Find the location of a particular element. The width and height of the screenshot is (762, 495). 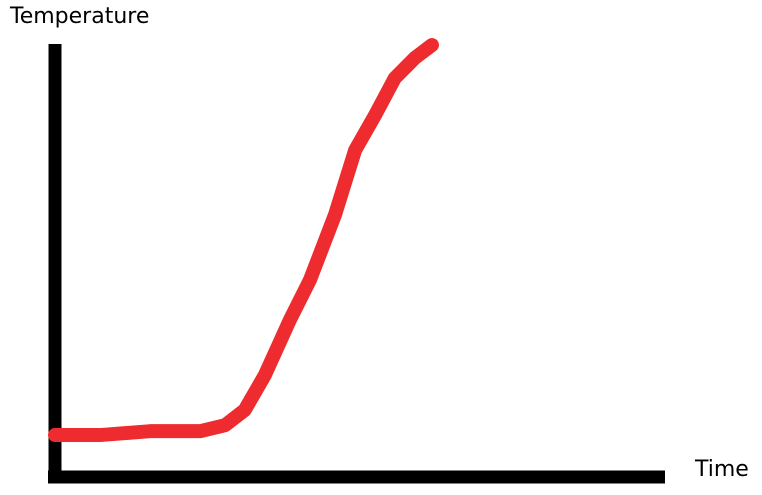

y-axis-label: Temperature is located at coordinates (79, 16).